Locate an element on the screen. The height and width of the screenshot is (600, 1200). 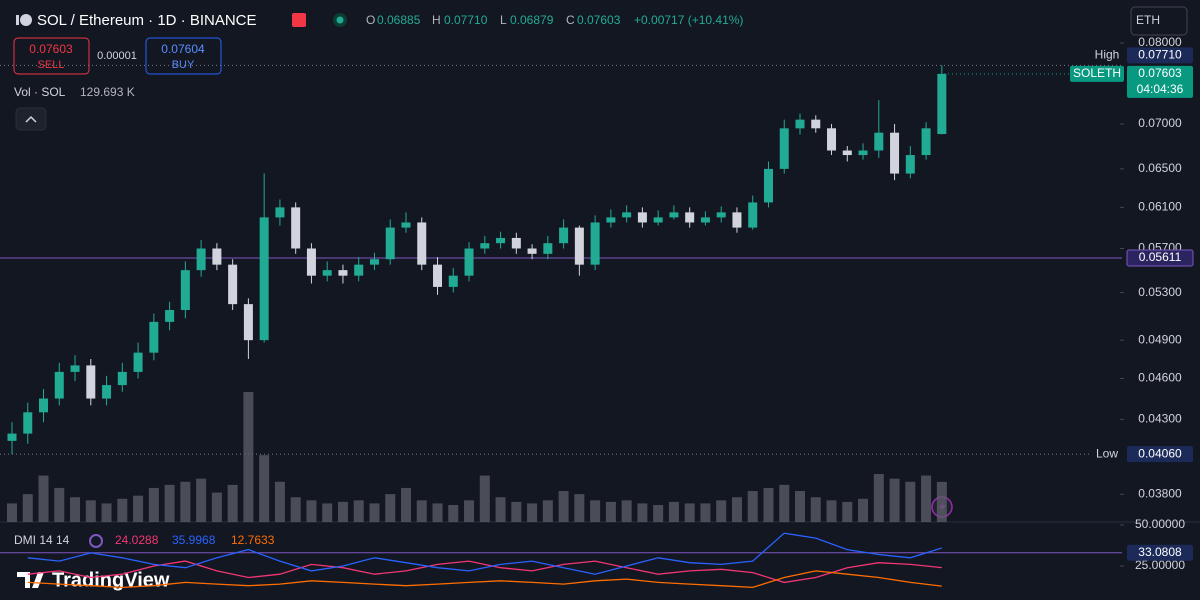
symbol-title: SOL / Ethereum · 1D · BINANCE is located at coordinates (147, 20).